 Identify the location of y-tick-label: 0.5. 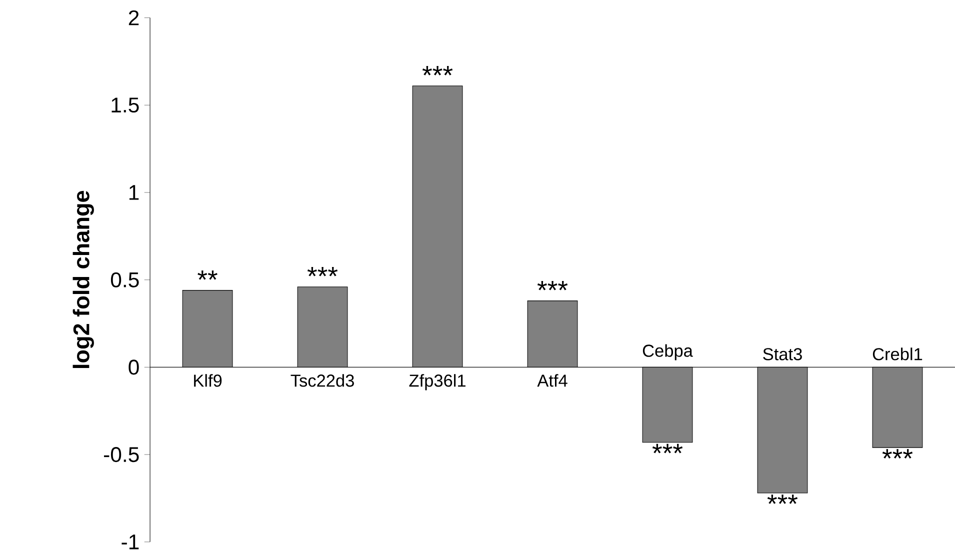
(124, 280).